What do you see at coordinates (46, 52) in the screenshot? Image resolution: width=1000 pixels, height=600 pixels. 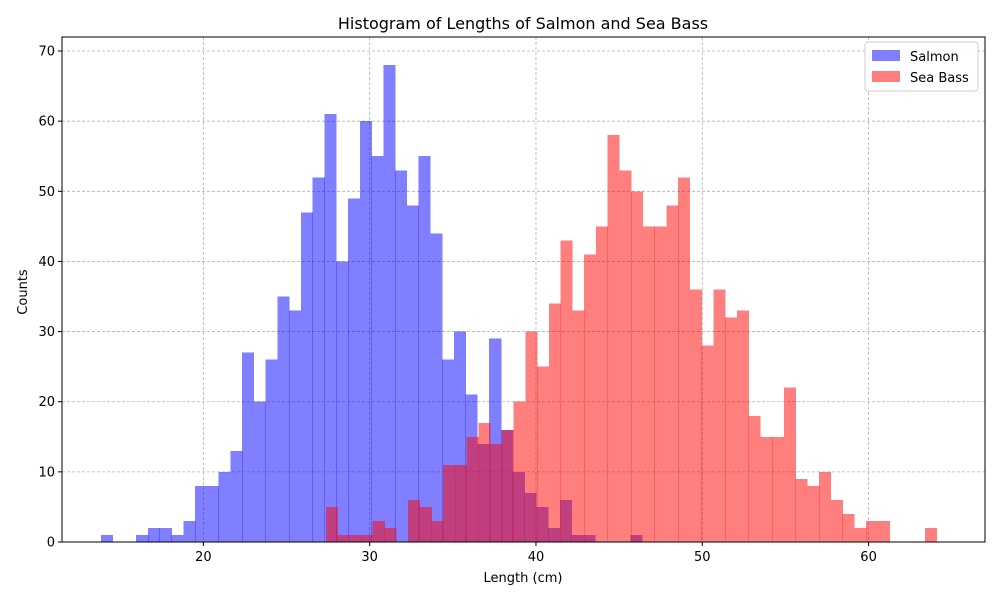 I see `y-tick-label: 70` at bounding box center [46, 52].